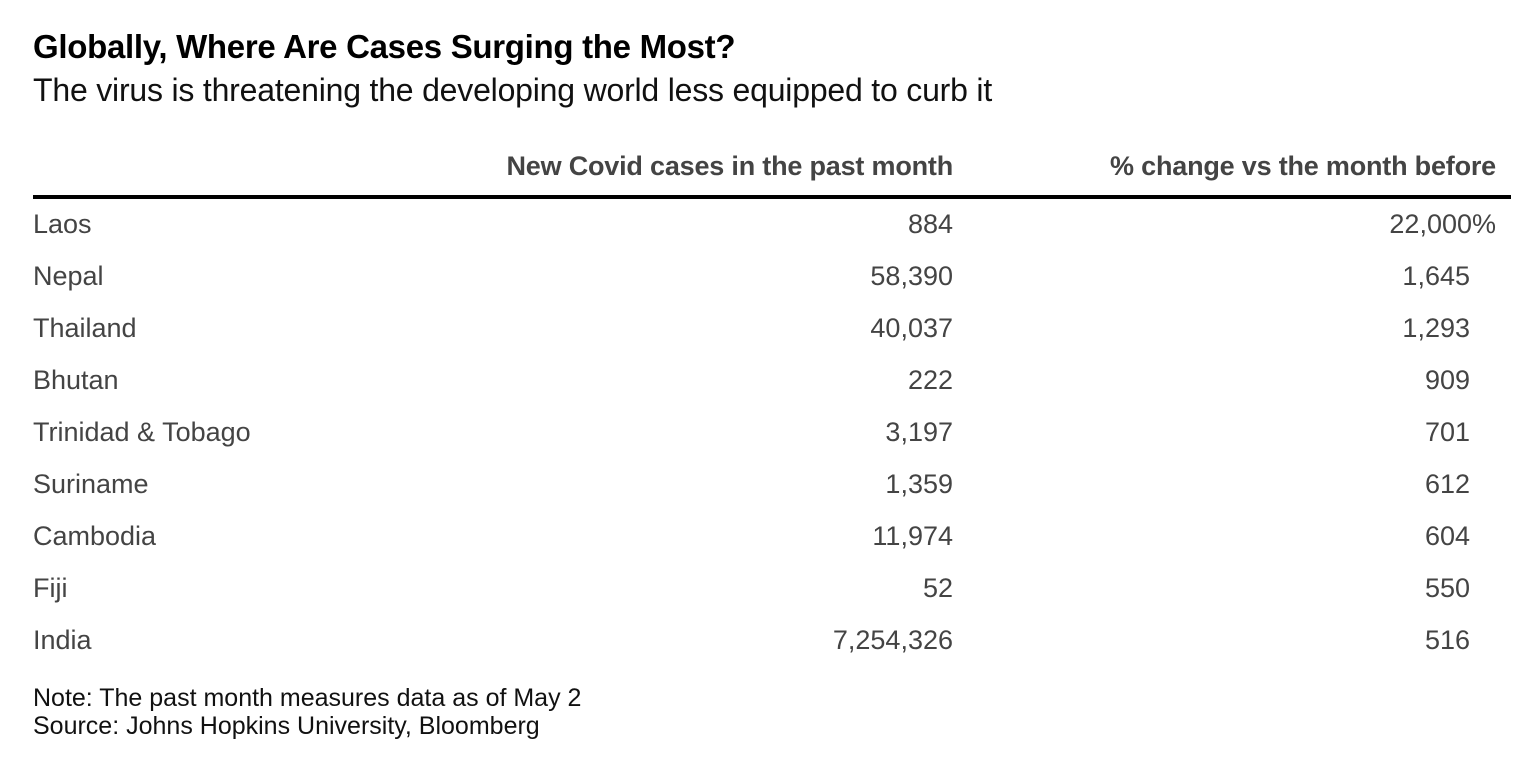  Describe the element at coordinates (937, 588) in the screenshot. I see `cases-cell: 52` at that location.